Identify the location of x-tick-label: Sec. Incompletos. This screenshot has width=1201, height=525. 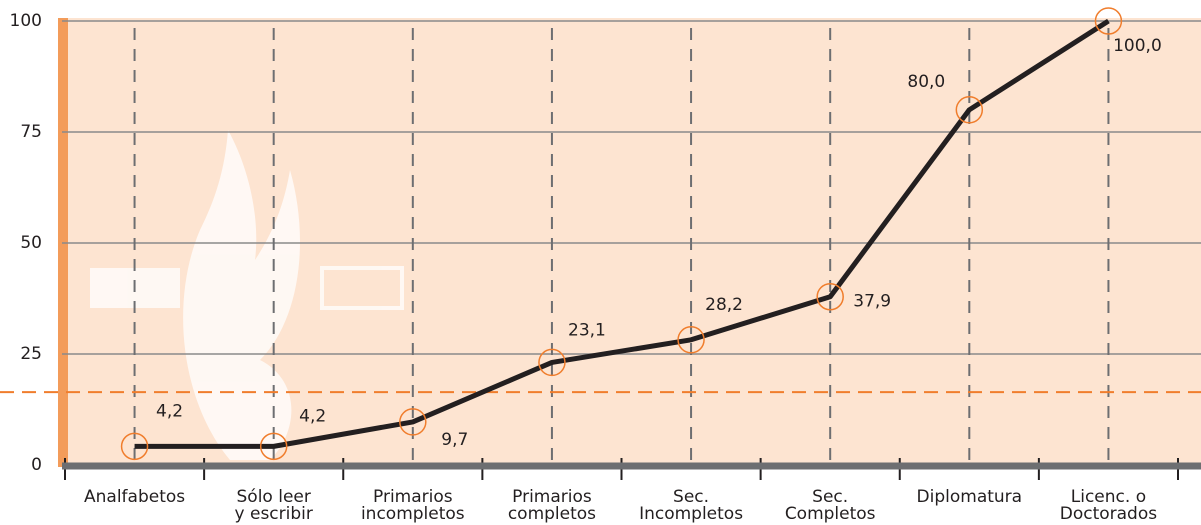
(691, 505).